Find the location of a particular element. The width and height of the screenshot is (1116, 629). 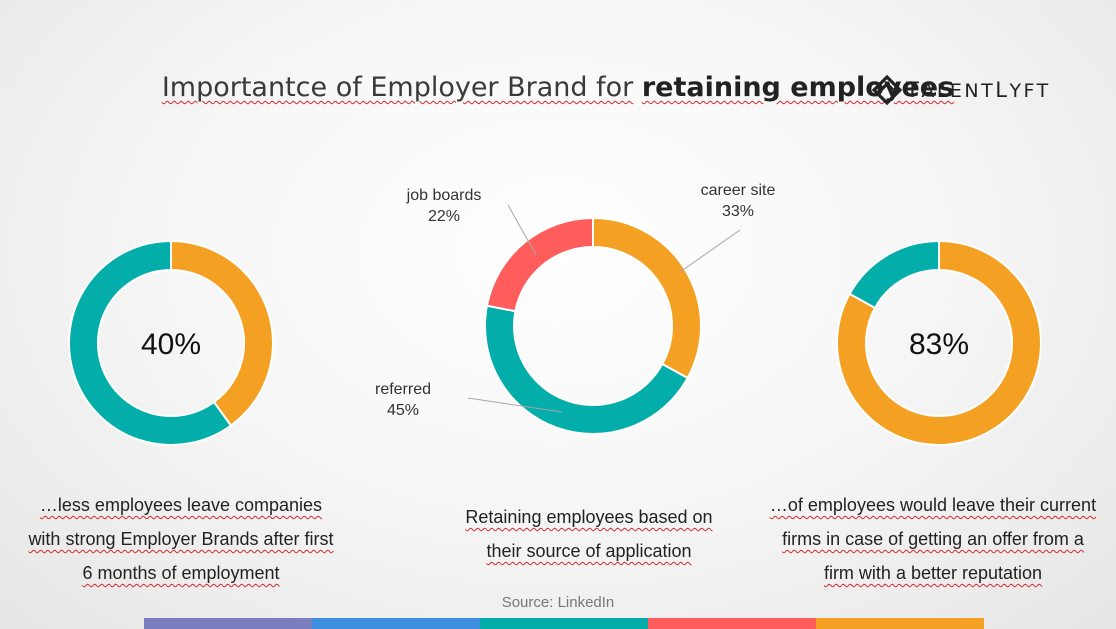

center-percentage-label: 40% is located at coordinates (171, 344).